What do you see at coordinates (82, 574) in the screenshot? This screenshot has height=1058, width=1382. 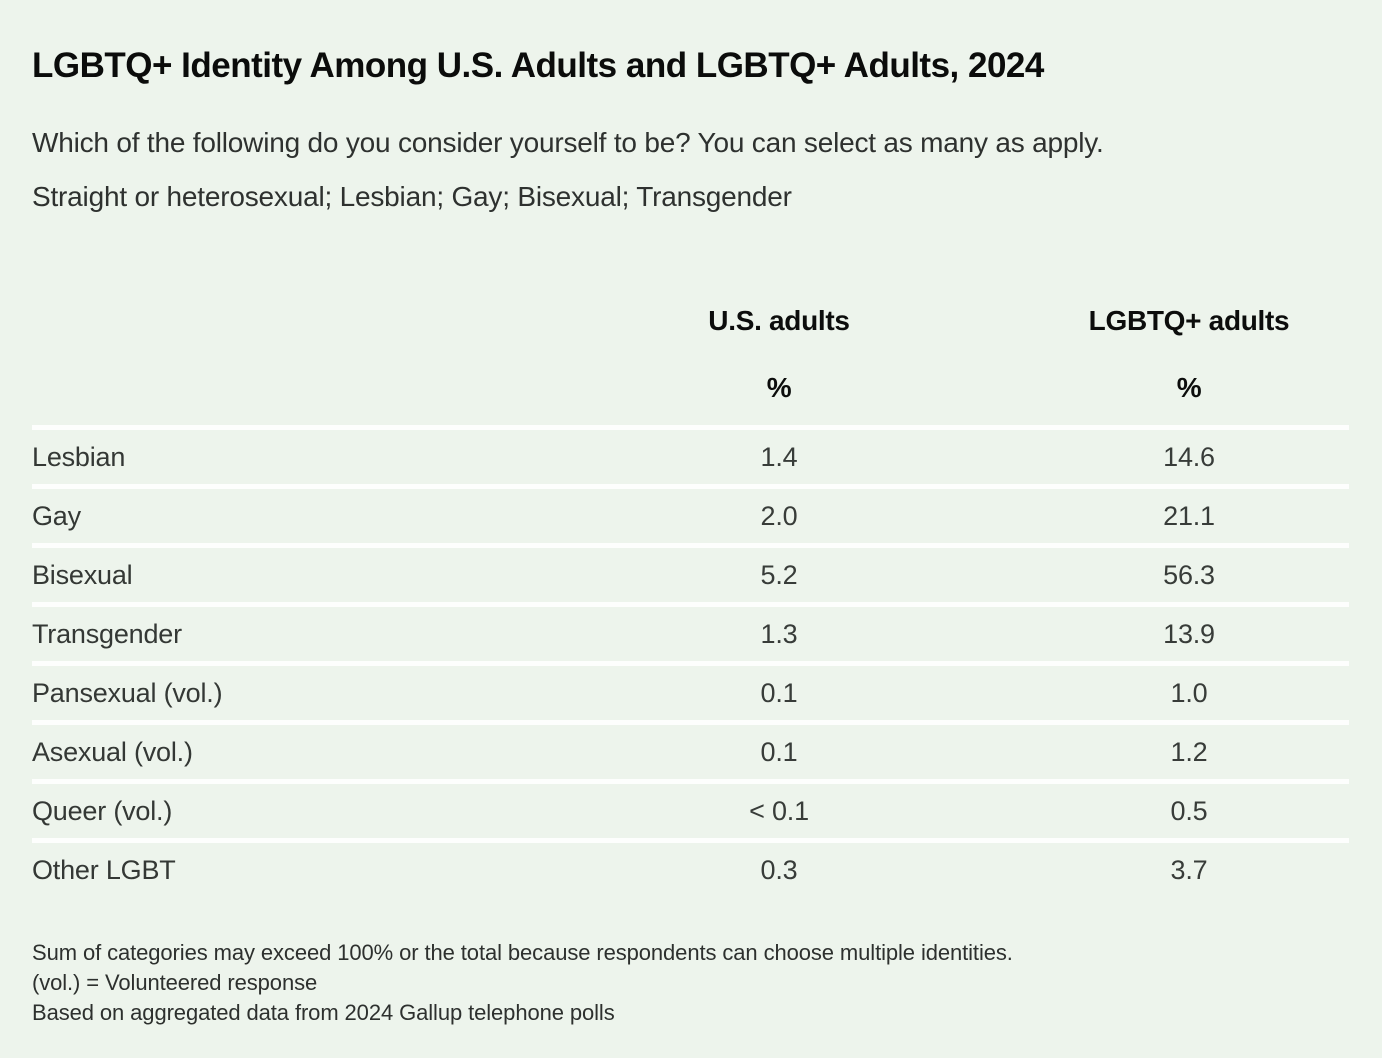 I see `row-label: Bisexual` at bounding box center [82, 574].